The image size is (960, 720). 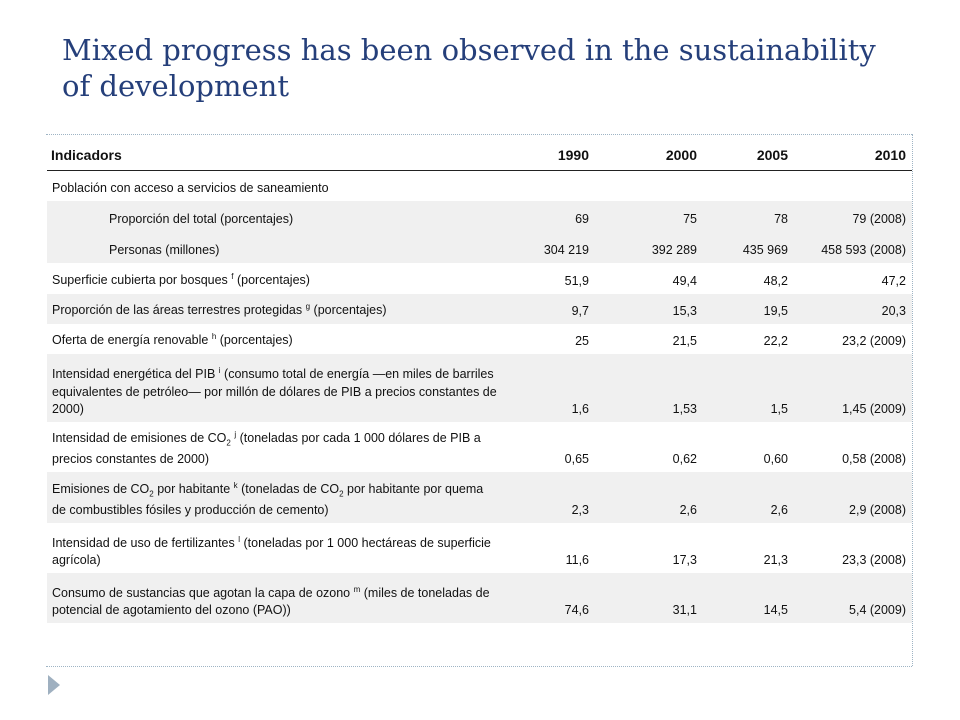 I want to click on header-2010: 2010, so click(x=853, y=155).